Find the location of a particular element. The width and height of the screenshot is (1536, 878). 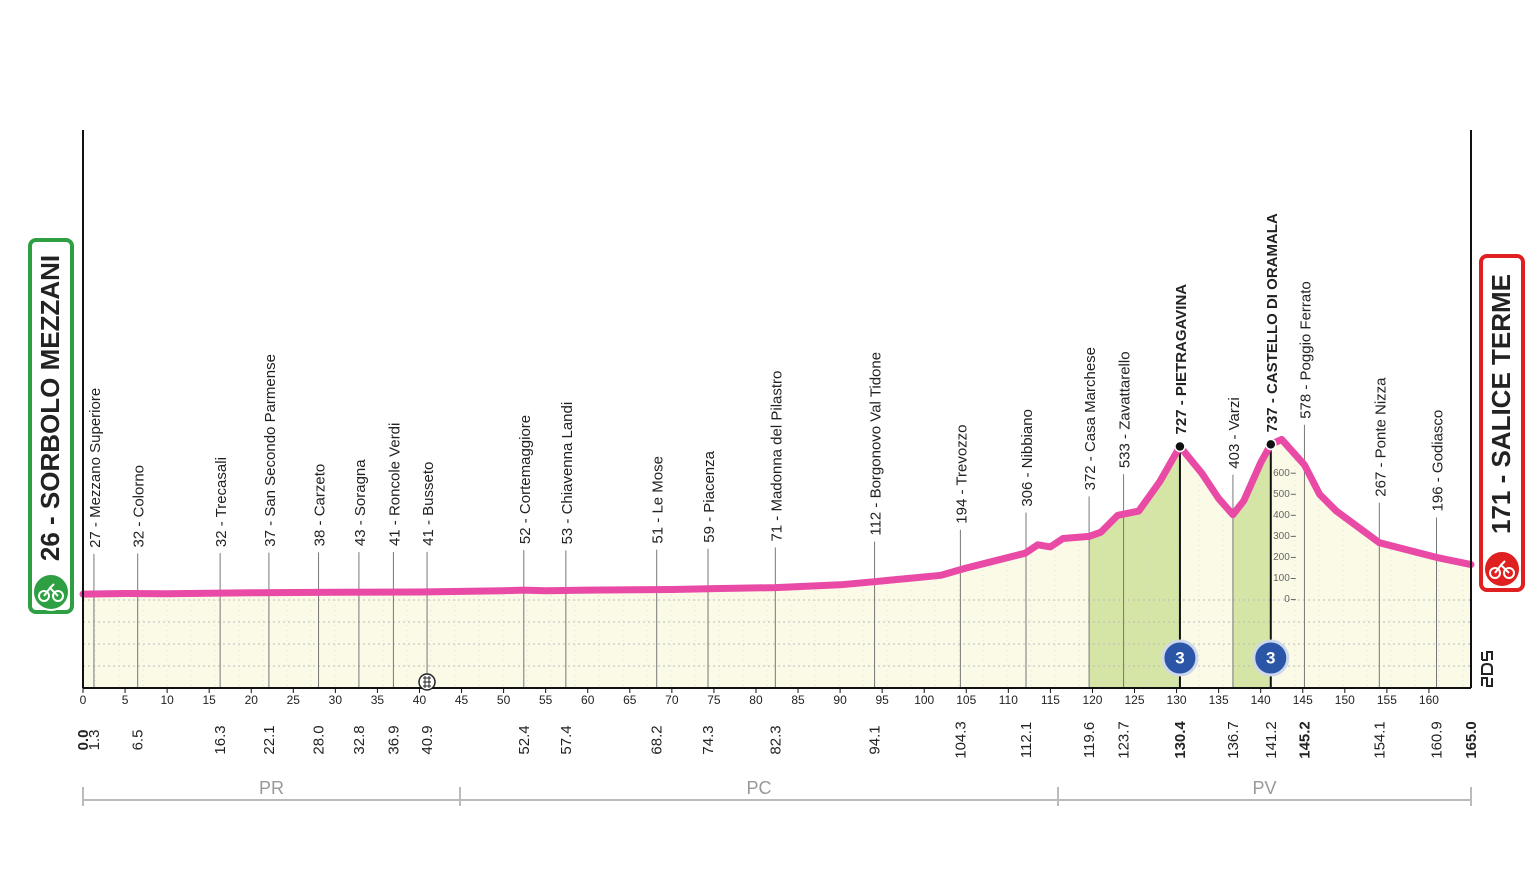

y-tick-label: 600 is located at coordinates (1281, 473).